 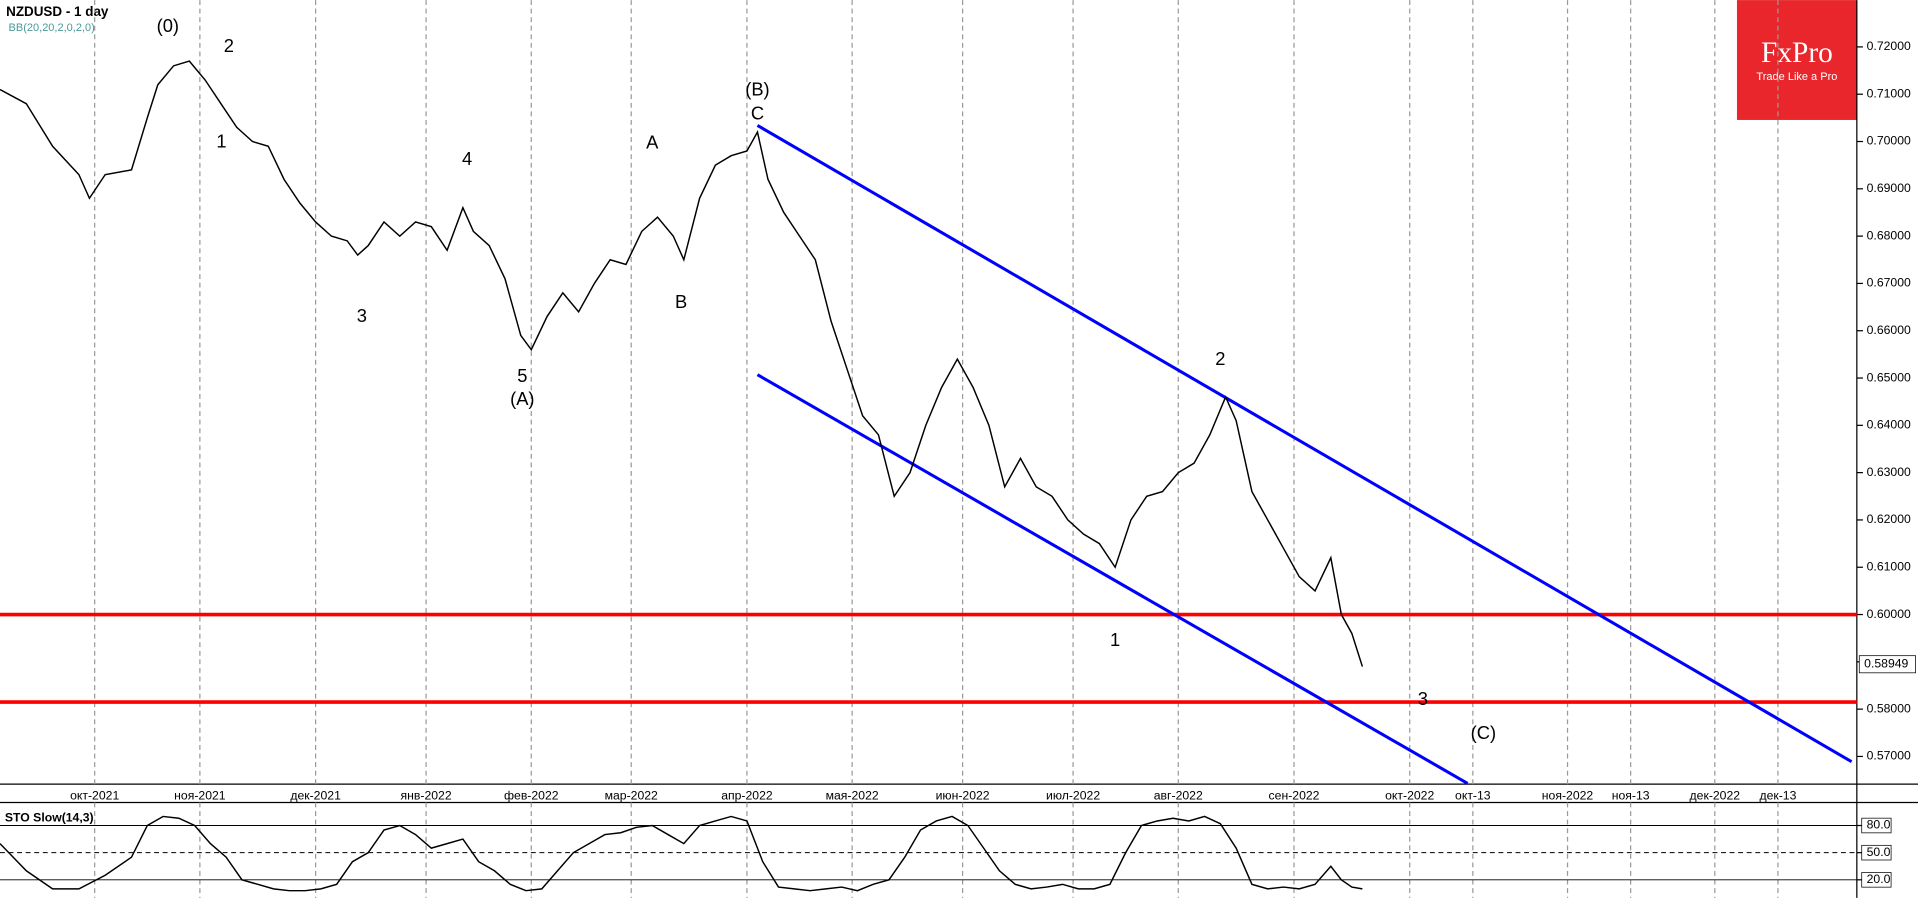 What do you see at coordinates (757, 112) in the screenshot?
I see `wave-label: C` at bounding box center [757, 112].